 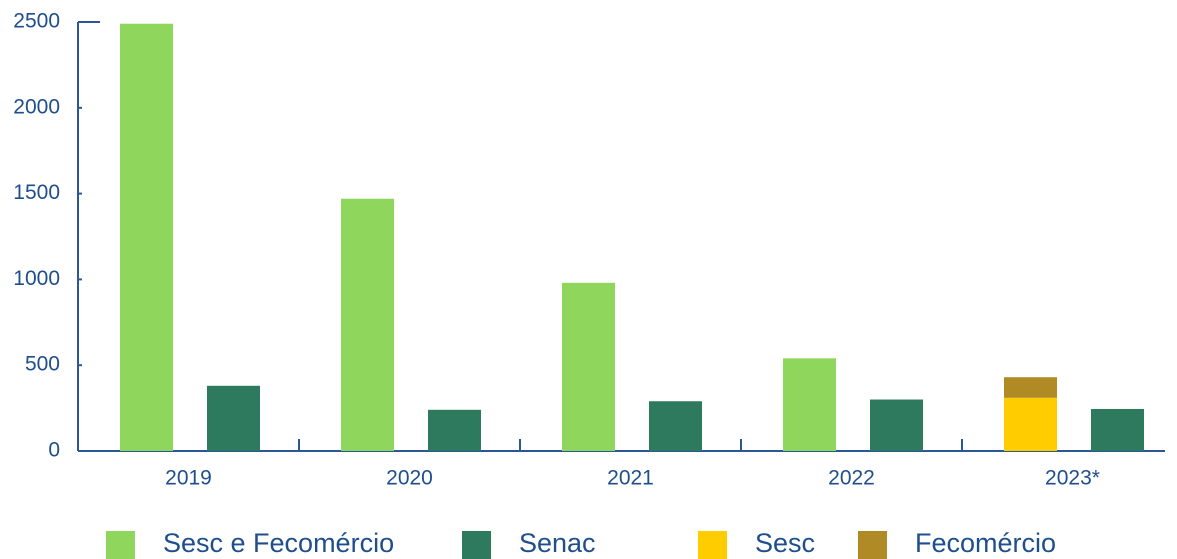 I want to click on y-tick-label: 0, so click(x=54, y=450).